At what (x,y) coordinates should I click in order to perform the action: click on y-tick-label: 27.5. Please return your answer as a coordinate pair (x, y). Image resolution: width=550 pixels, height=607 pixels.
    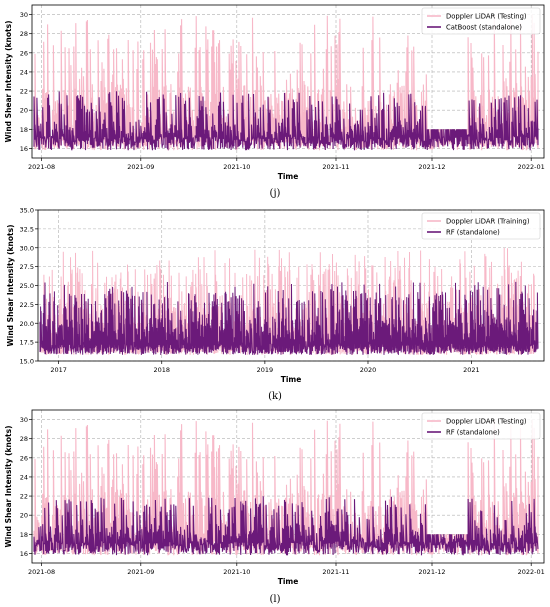
    Looking at the image, I should click on (27, 267).